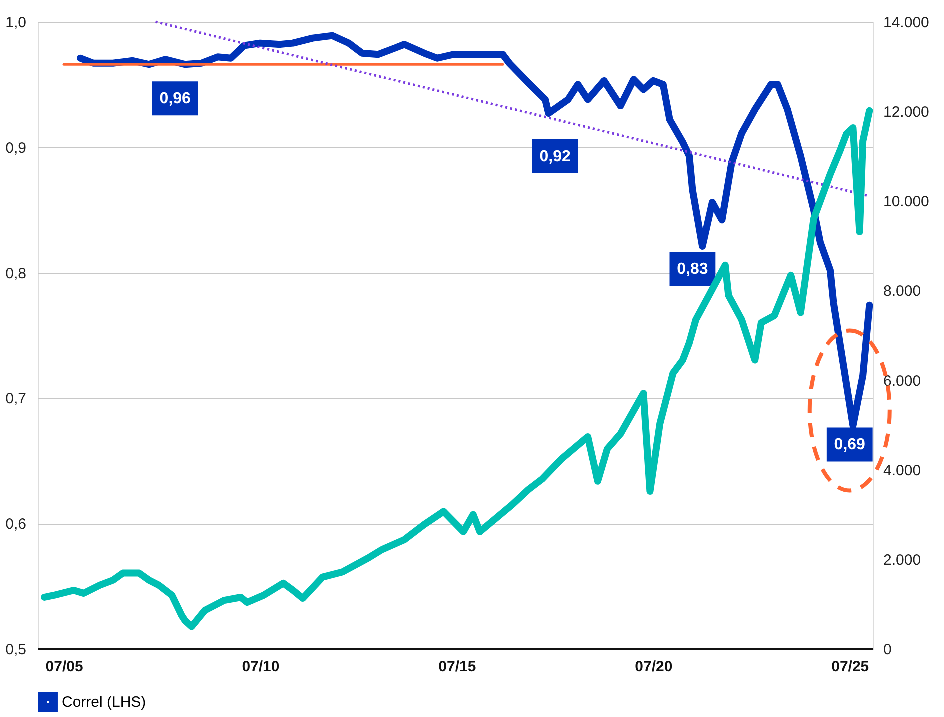  I want to click on legend-label: Correl (LHS), so click(104, 702).